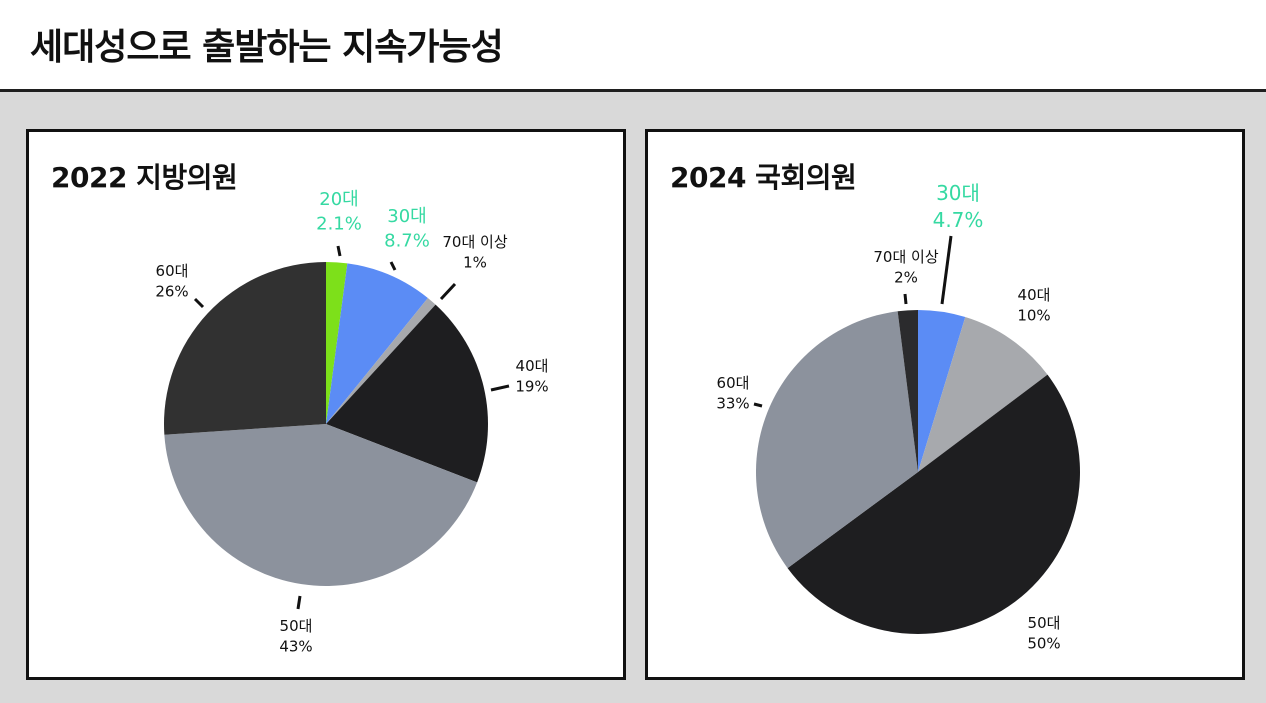  I want to click on slice-label-2022-2: 70대 이상, so click(474, 242).